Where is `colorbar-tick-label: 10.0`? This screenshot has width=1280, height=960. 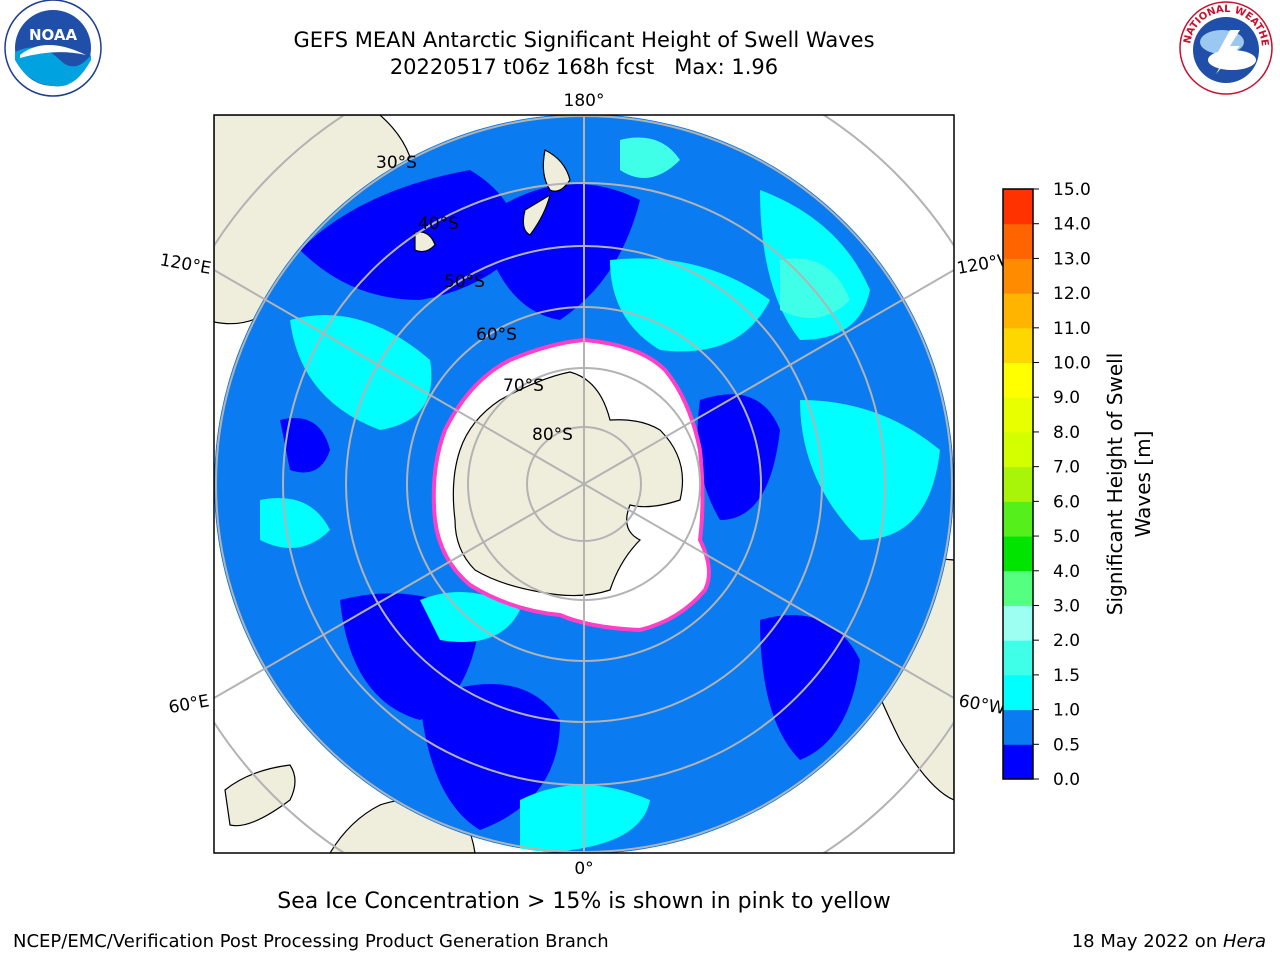 colorbar-tick-label: 10.0 is located at coordinates (1072, 364).